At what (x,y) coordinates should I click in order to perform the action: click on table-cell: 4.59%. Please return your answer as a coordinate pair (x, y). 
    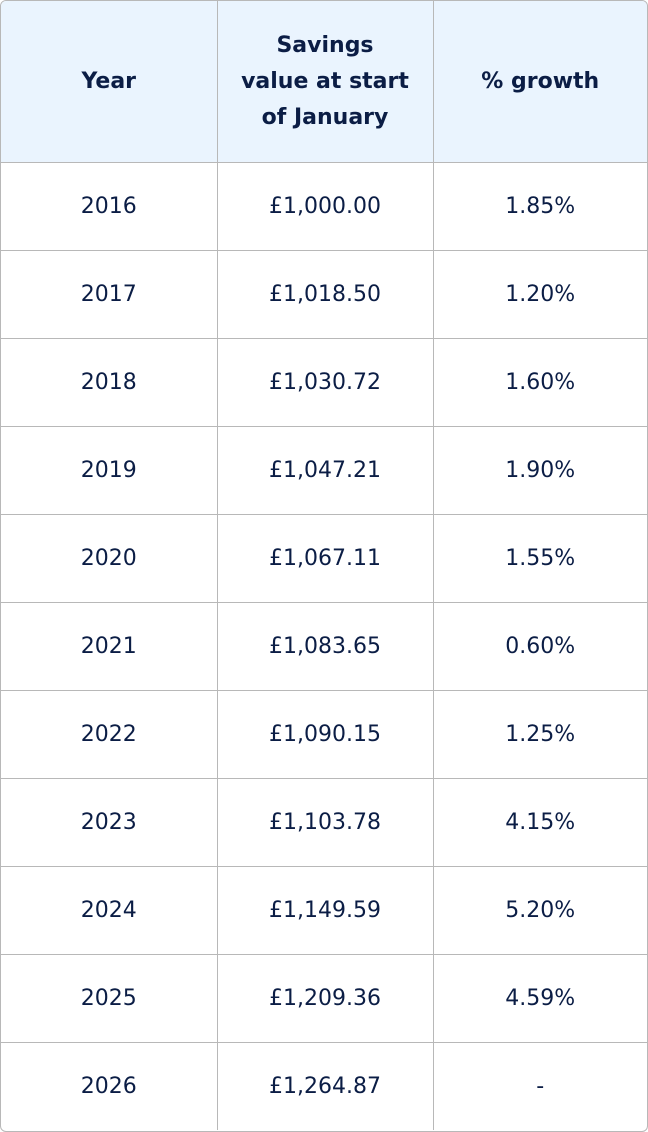
    Looking at the image, I should click on (539, 998).